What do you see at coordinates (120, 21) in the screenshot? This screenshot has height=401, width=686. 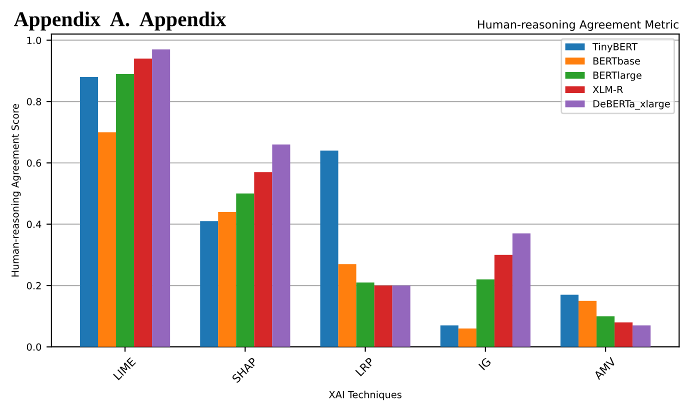 I see `text: Appendix A. Appendix` at bounding box center [120, 21].